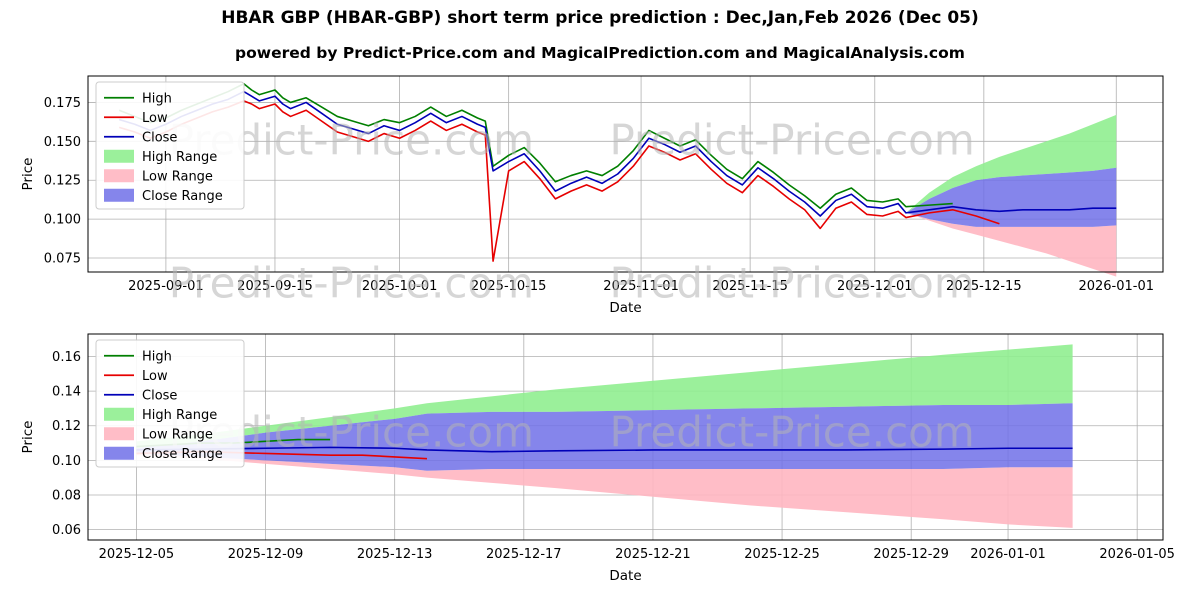 The width and height of the screenshot is (1200, 600). Describe the element at coordinates (400, 286) in the screenshot. I see `x-tick-label: 2025-10-01` at that location.